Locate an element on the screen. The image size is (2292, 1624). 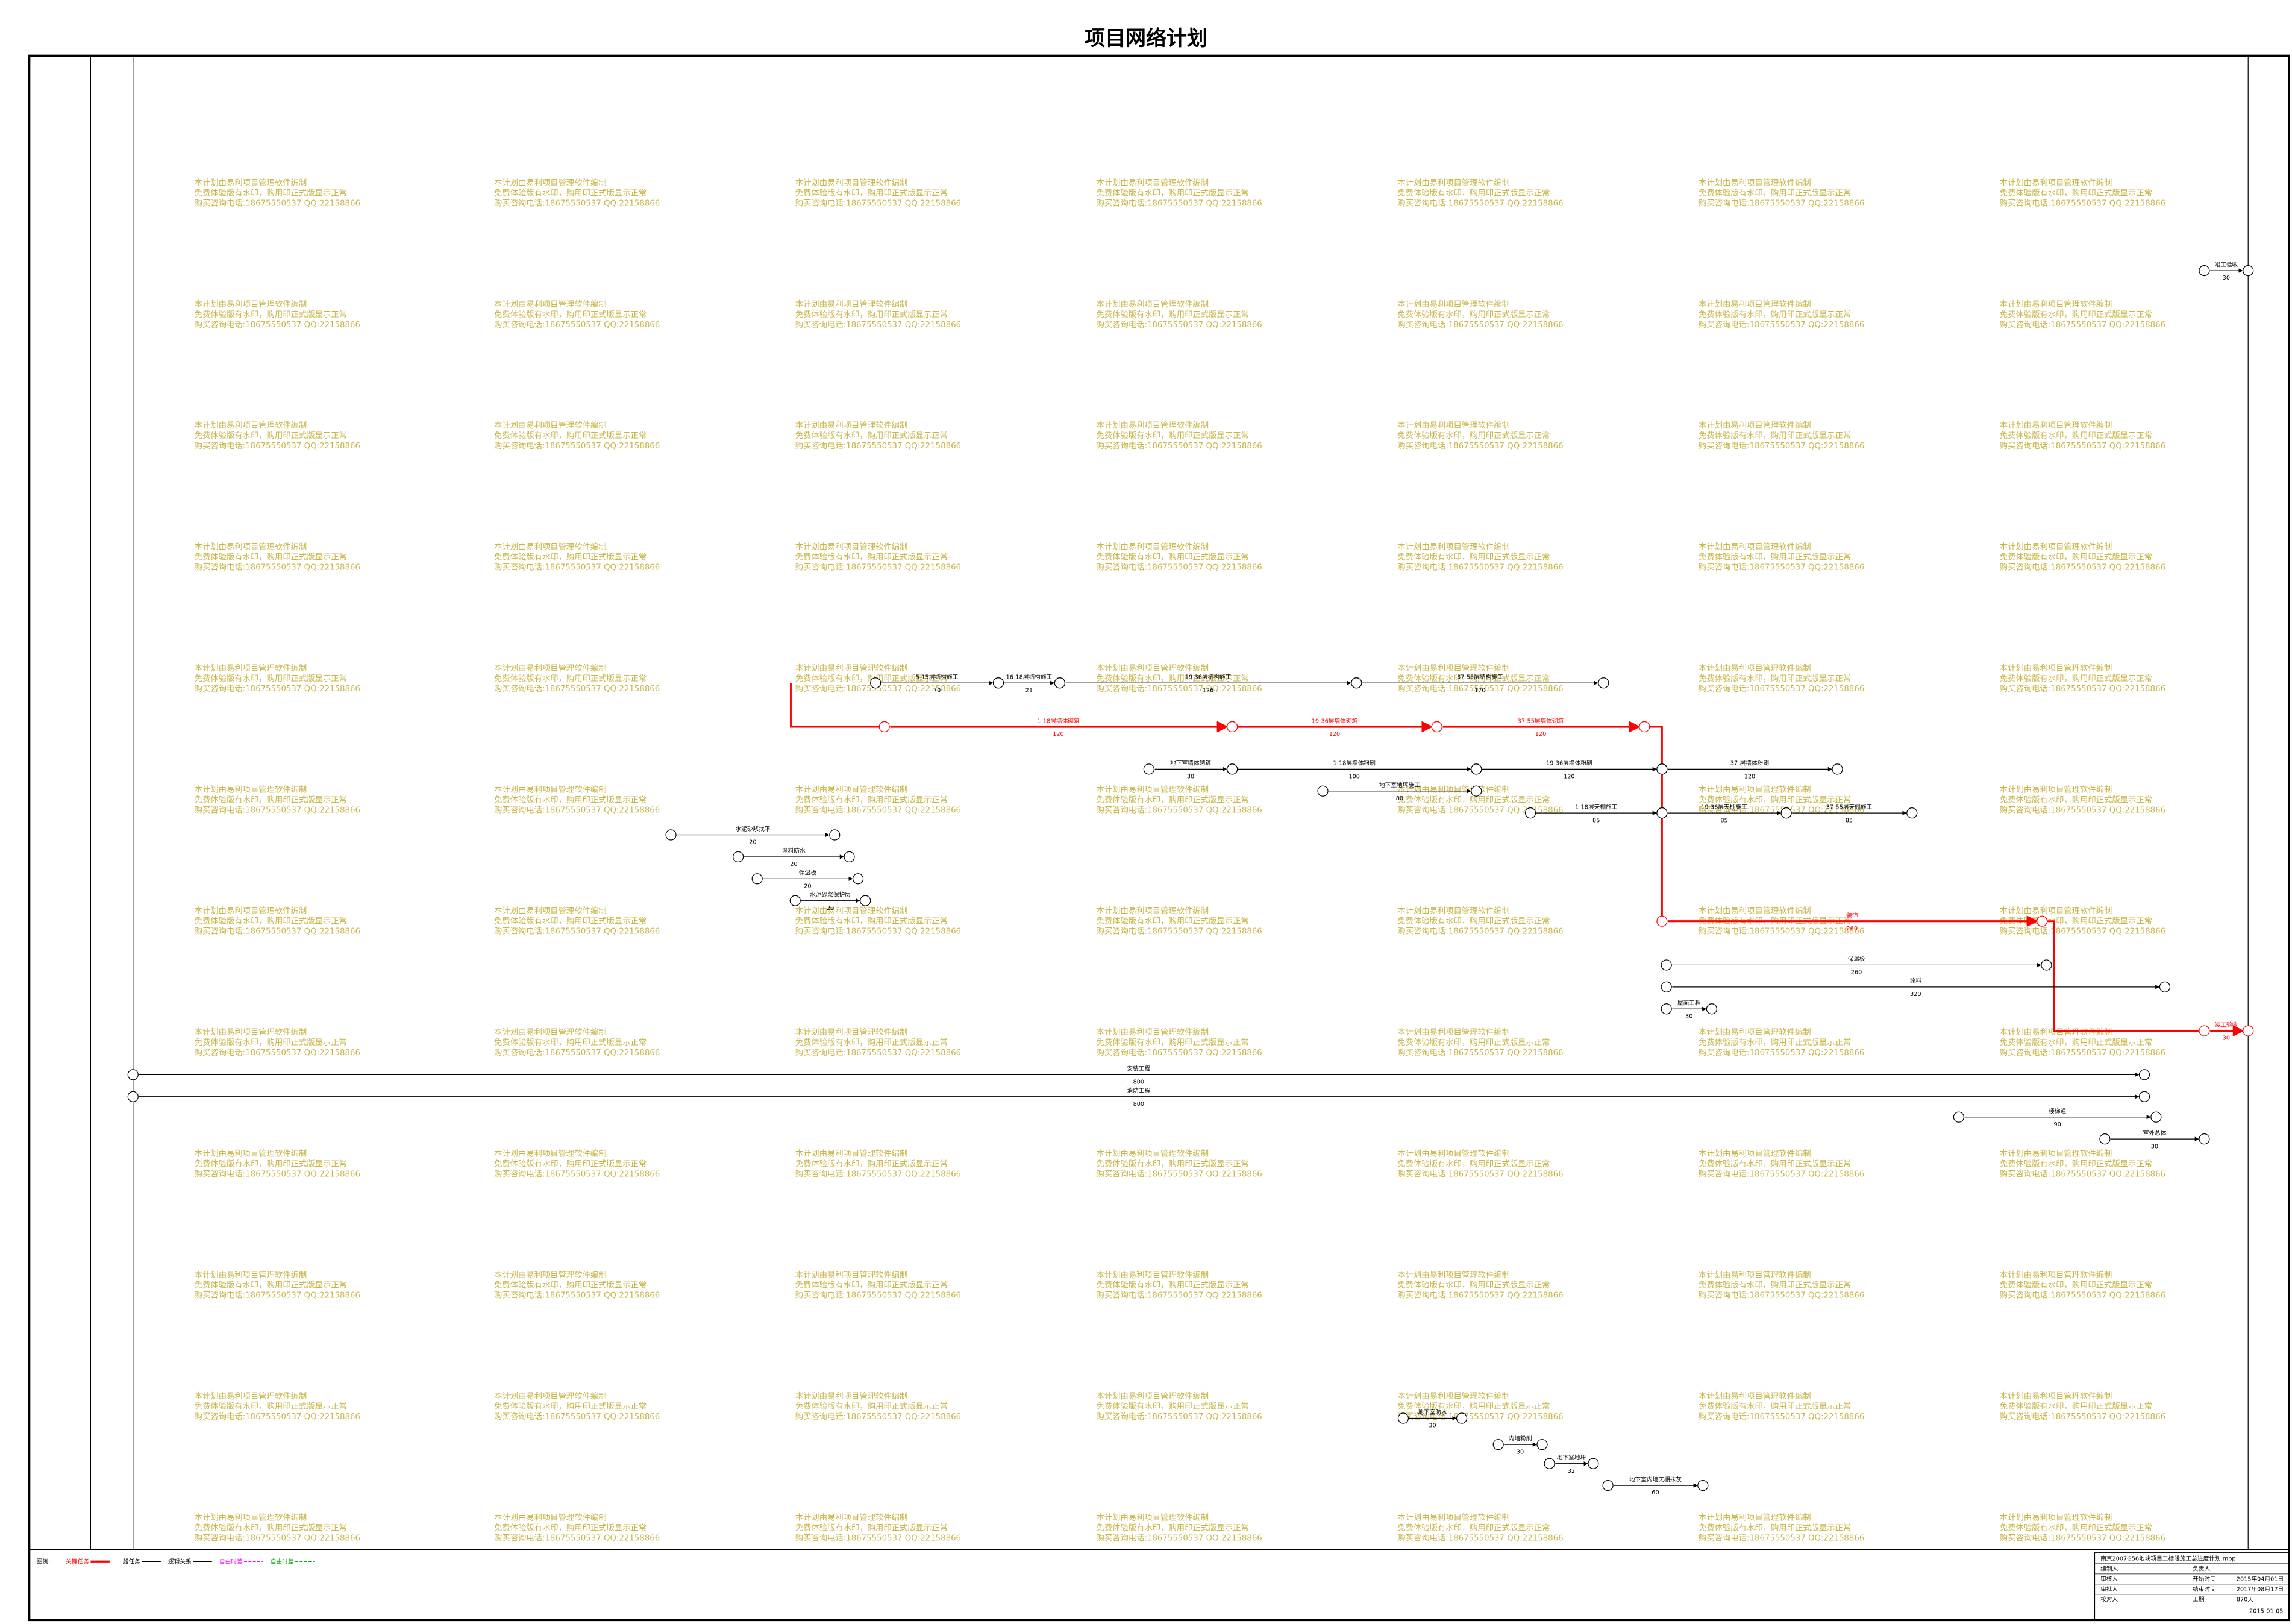
task-name: 涂料 is located at coordinates (1916, 981).